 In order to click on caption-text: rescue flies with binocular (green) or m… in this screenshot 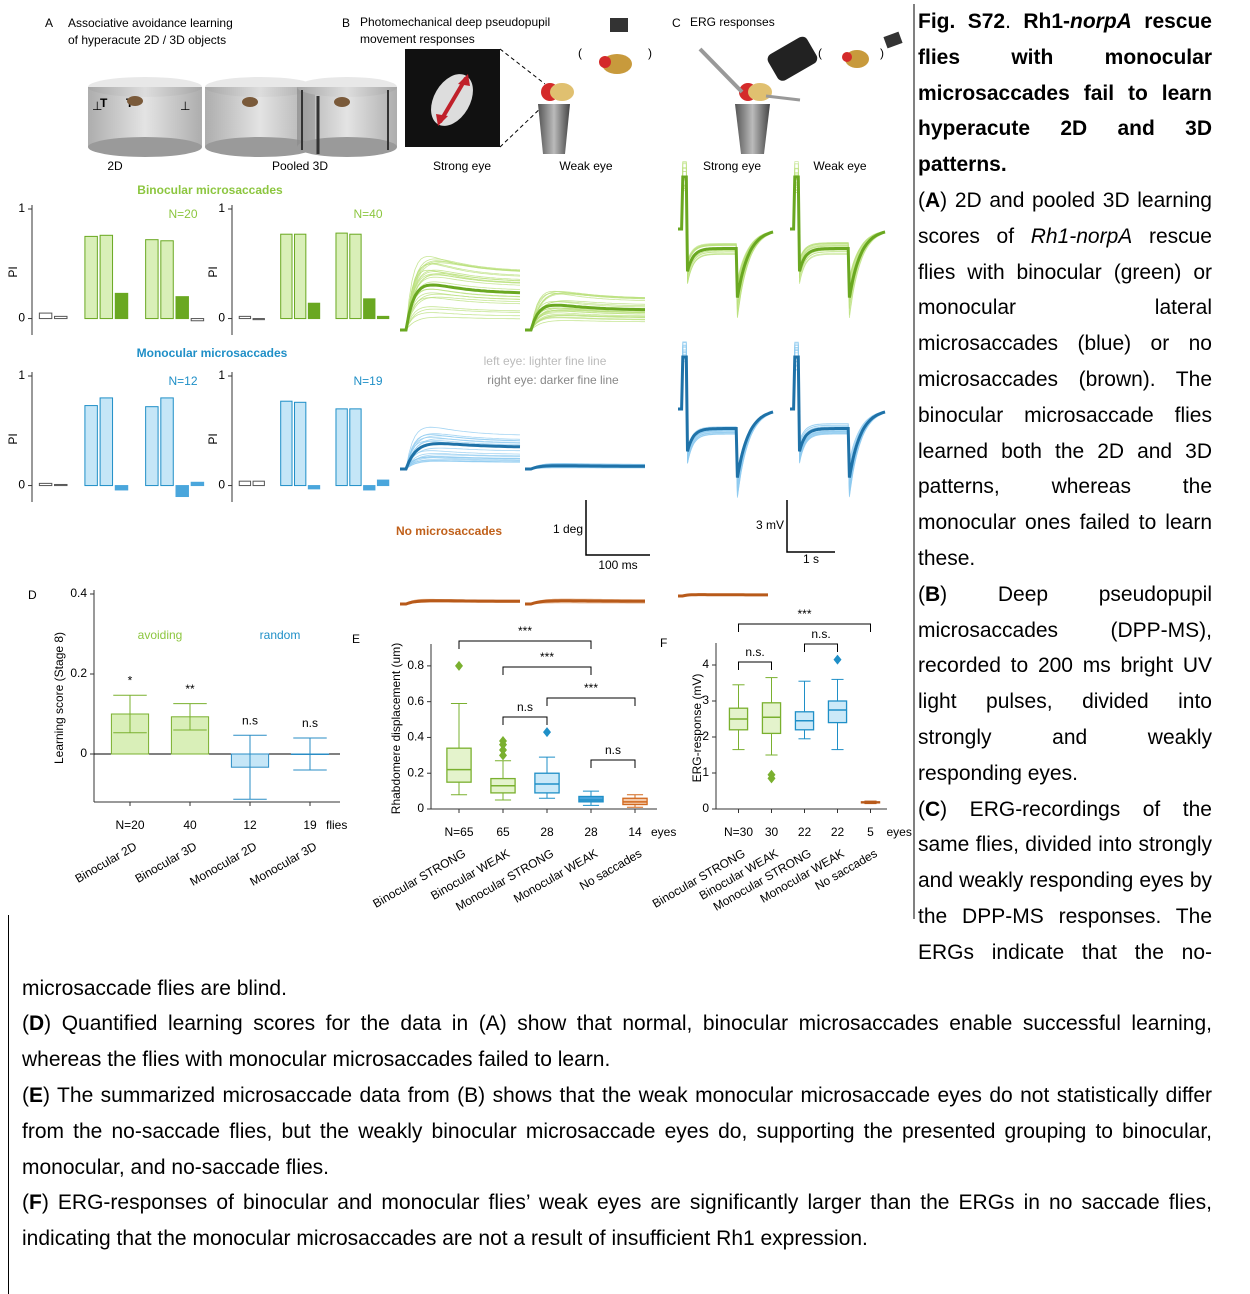, I will do `click(1065, 397)`.